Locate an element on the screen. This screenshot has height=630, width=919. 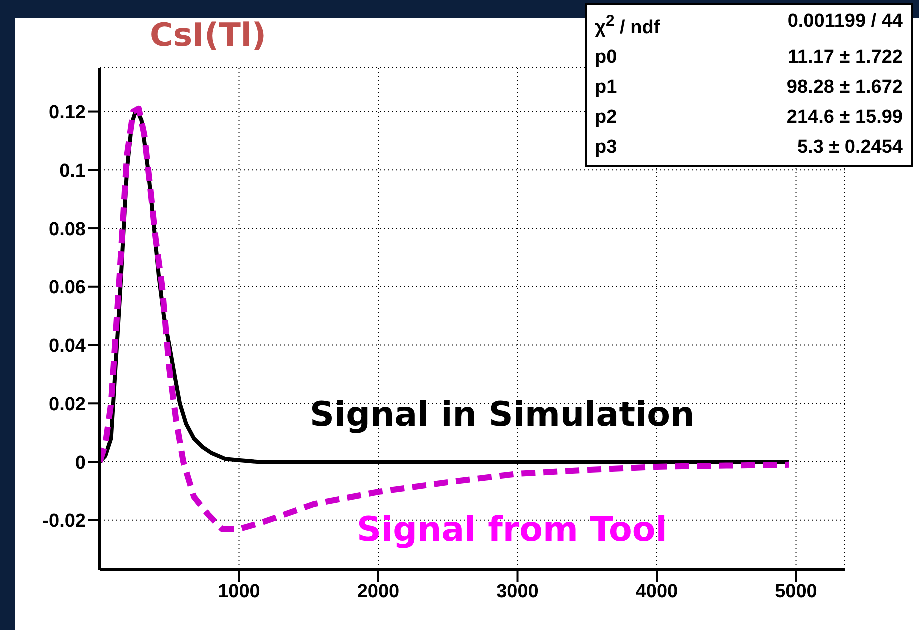
y-tick-label: 0.08 is located at coordinates (67, 229).